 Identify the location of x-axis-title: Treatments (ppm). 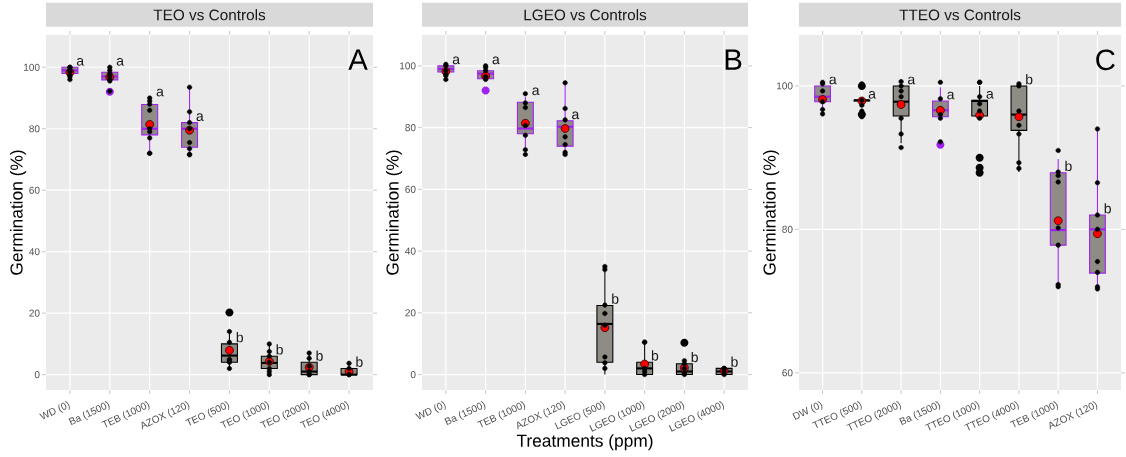
(584, 442).